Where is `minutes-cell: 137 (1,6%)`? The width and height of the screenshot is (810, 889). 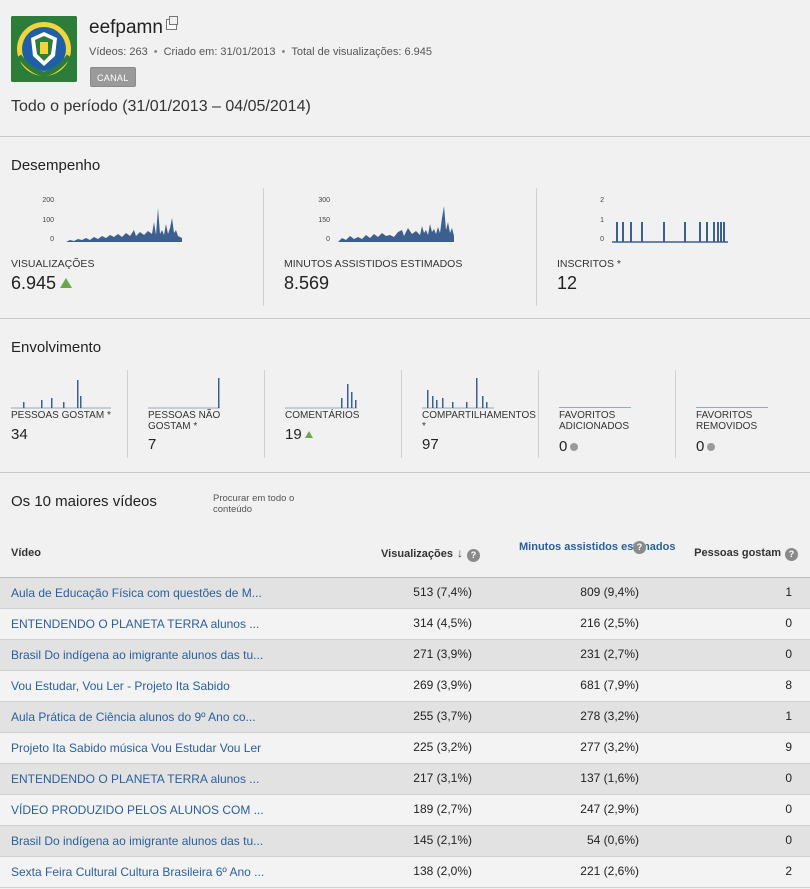
minutes-cell: 137 (1,6%) is located at coordinates (609, 778).